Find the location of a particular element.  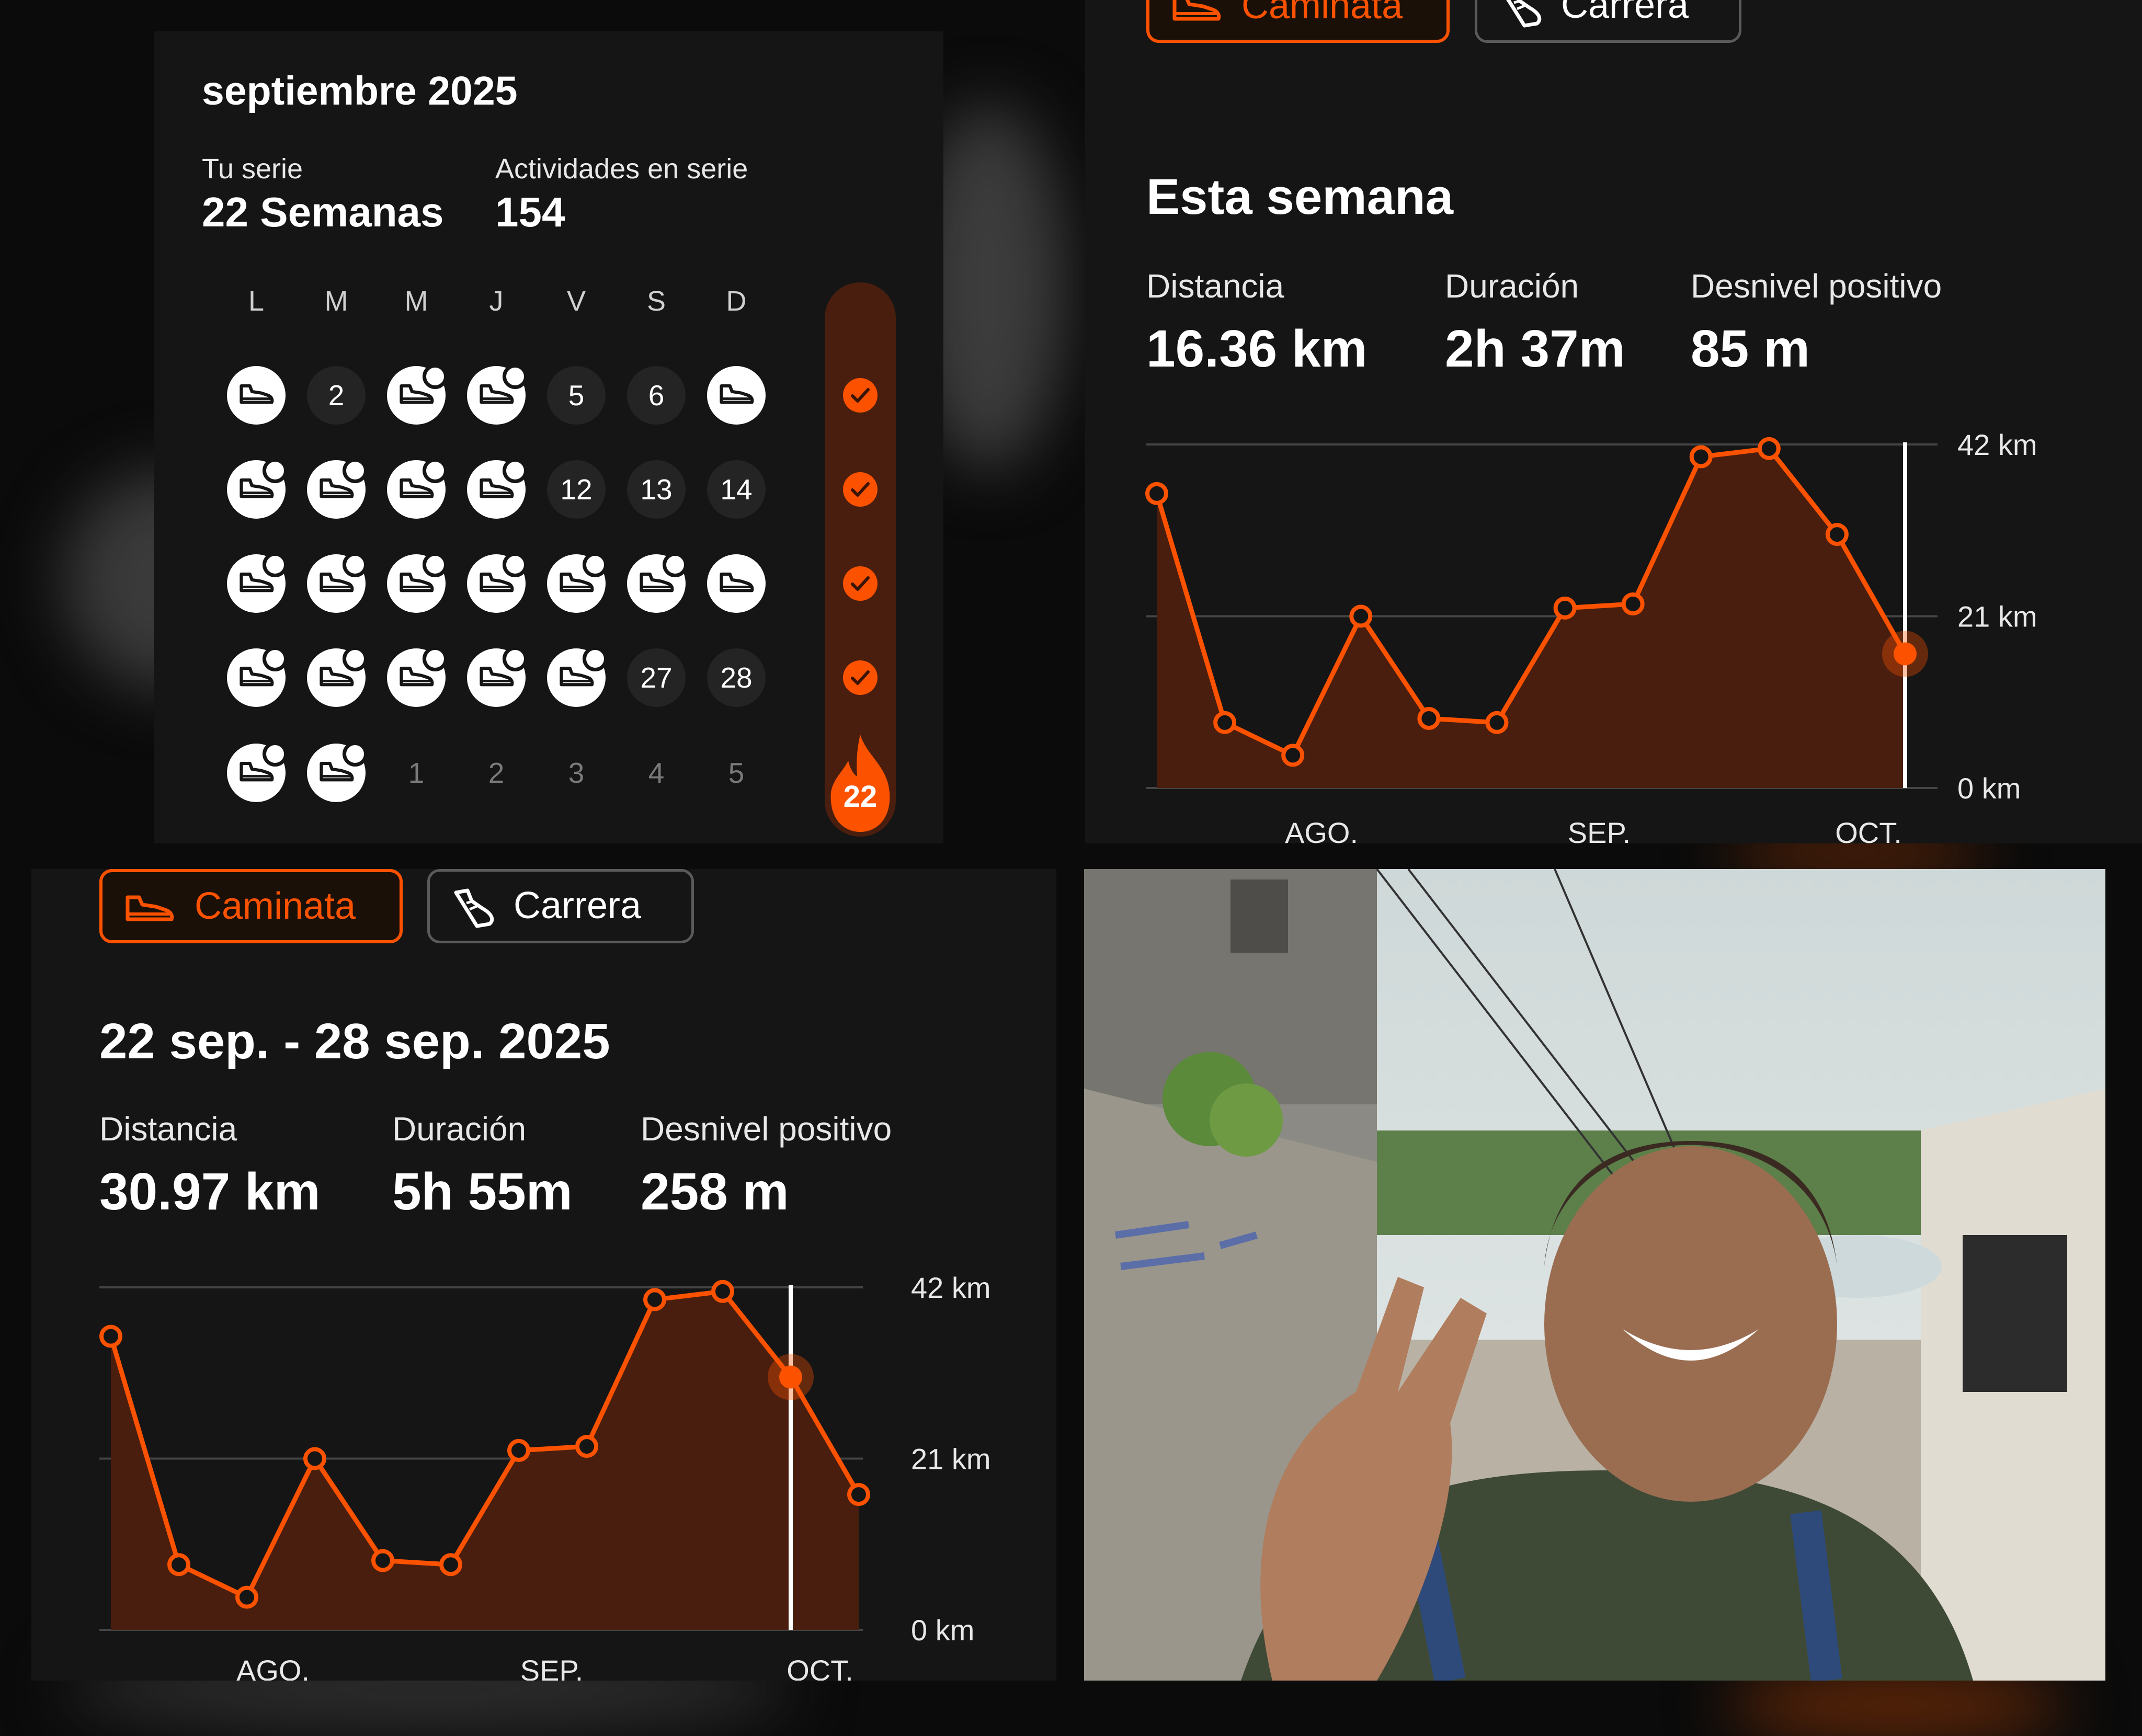

range-title: 22 sep. - 28 sep. 2025 is located at coordinates (354, 1041).